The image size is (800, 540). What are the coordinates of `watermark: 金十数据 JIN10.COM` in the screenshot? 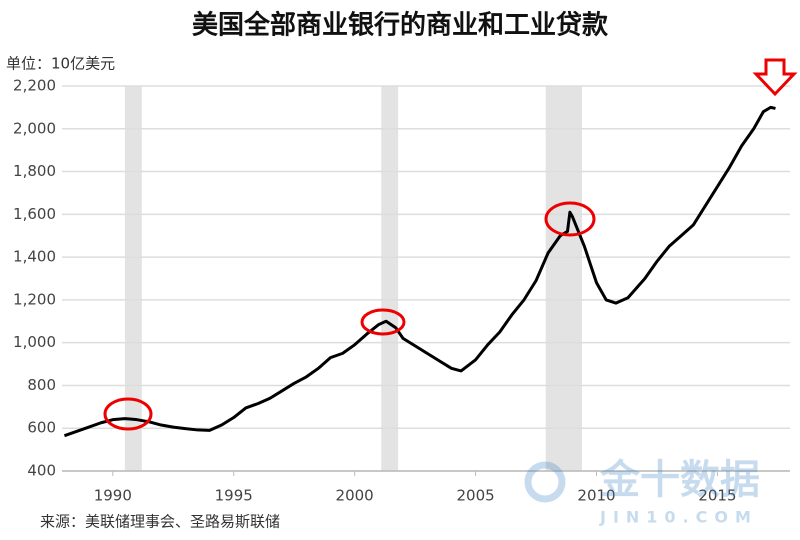 It's located at (642, 492).